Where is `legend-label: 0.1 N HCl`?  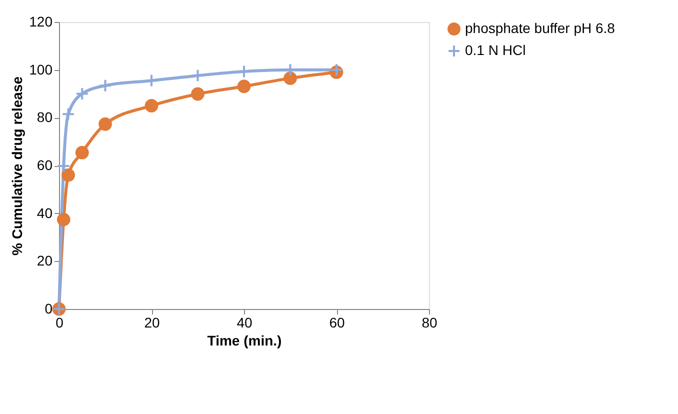
legend-label: 0.1 N HCl is located at coordinates (495, 50).